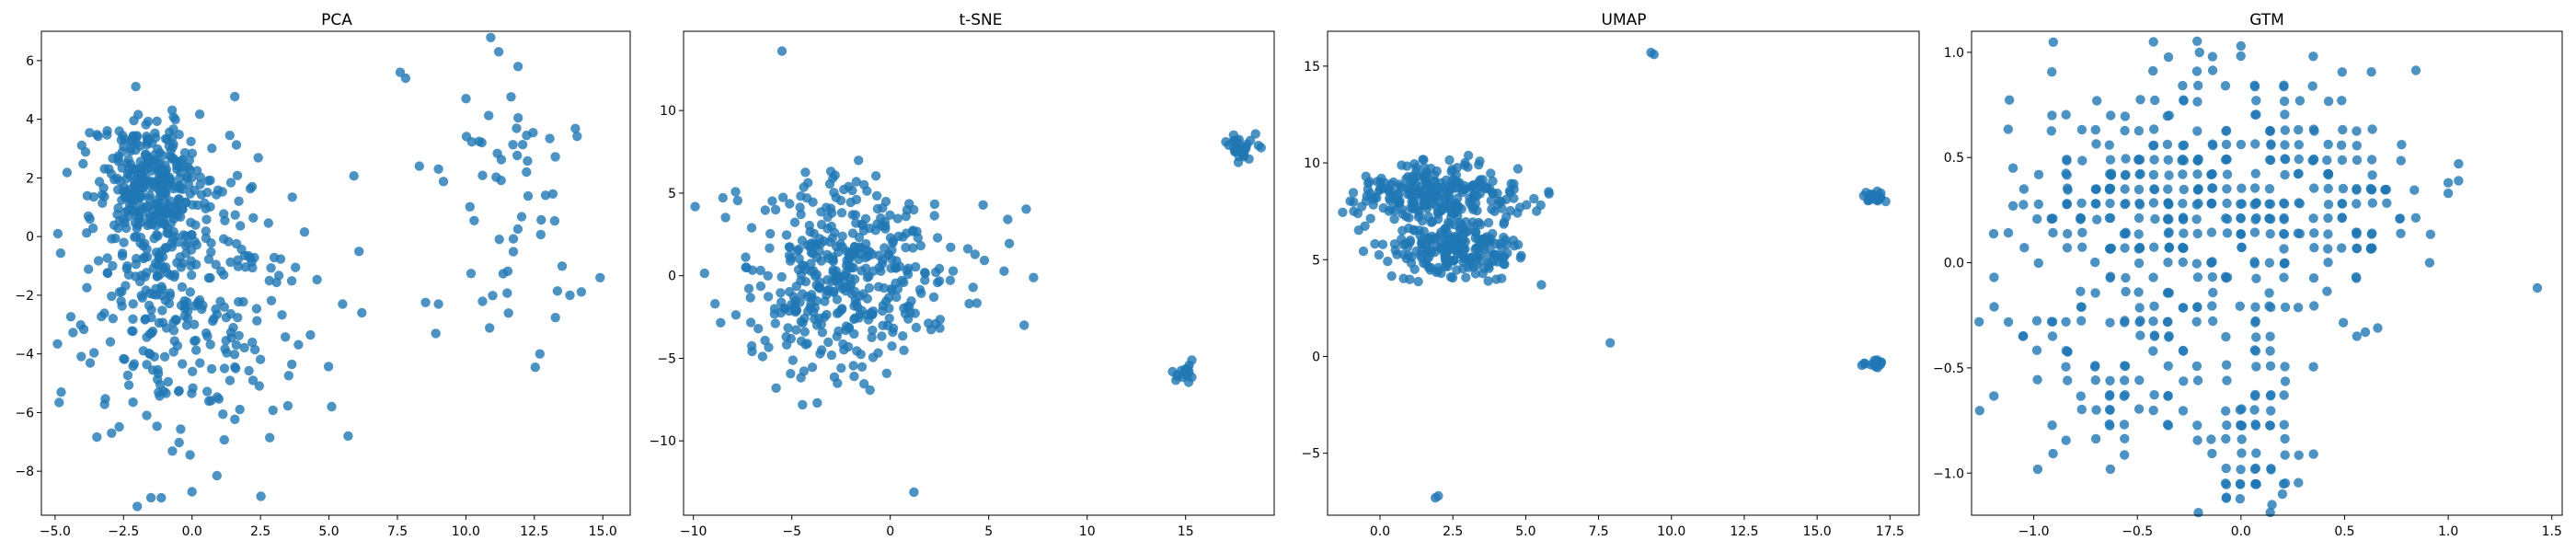 This screenshot has width=2576, height=552. Describe the element at coordinates (55, 531) in the screenshot. I see `x-tick-label: −5.0` at that location.